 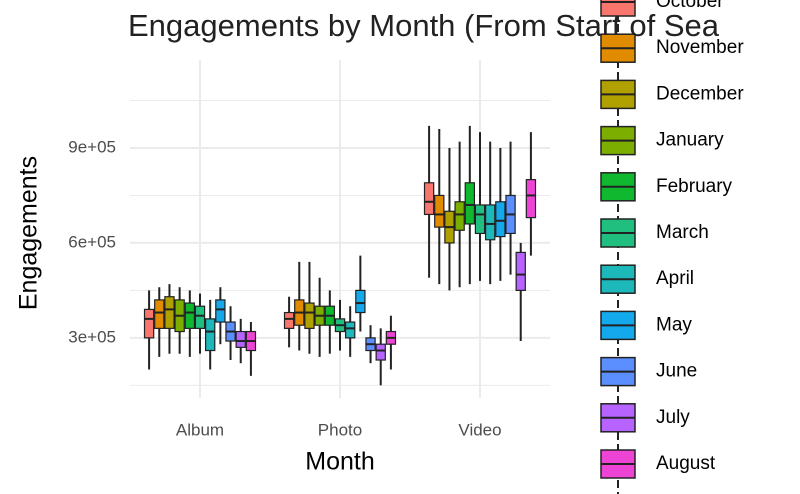 I want to click on y-axis-title: Engagements, so click(x=29, y=233).